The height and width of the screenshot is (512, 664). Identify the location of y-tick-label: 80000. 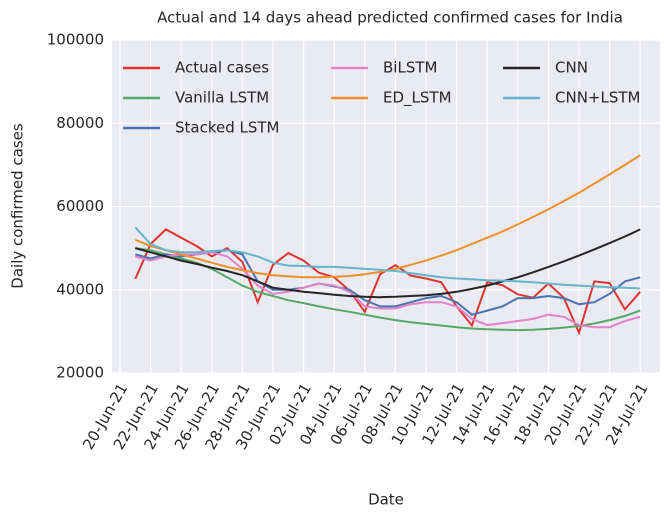
(80, 123).